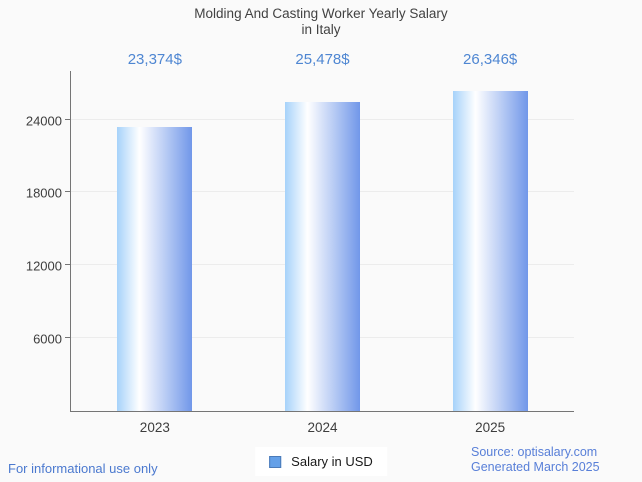 This screenshot has width=642, height=482. Describe the element at coordinates (47, 339) in the screenshot. I see `y-tick-label-6000: 6000` at that location.